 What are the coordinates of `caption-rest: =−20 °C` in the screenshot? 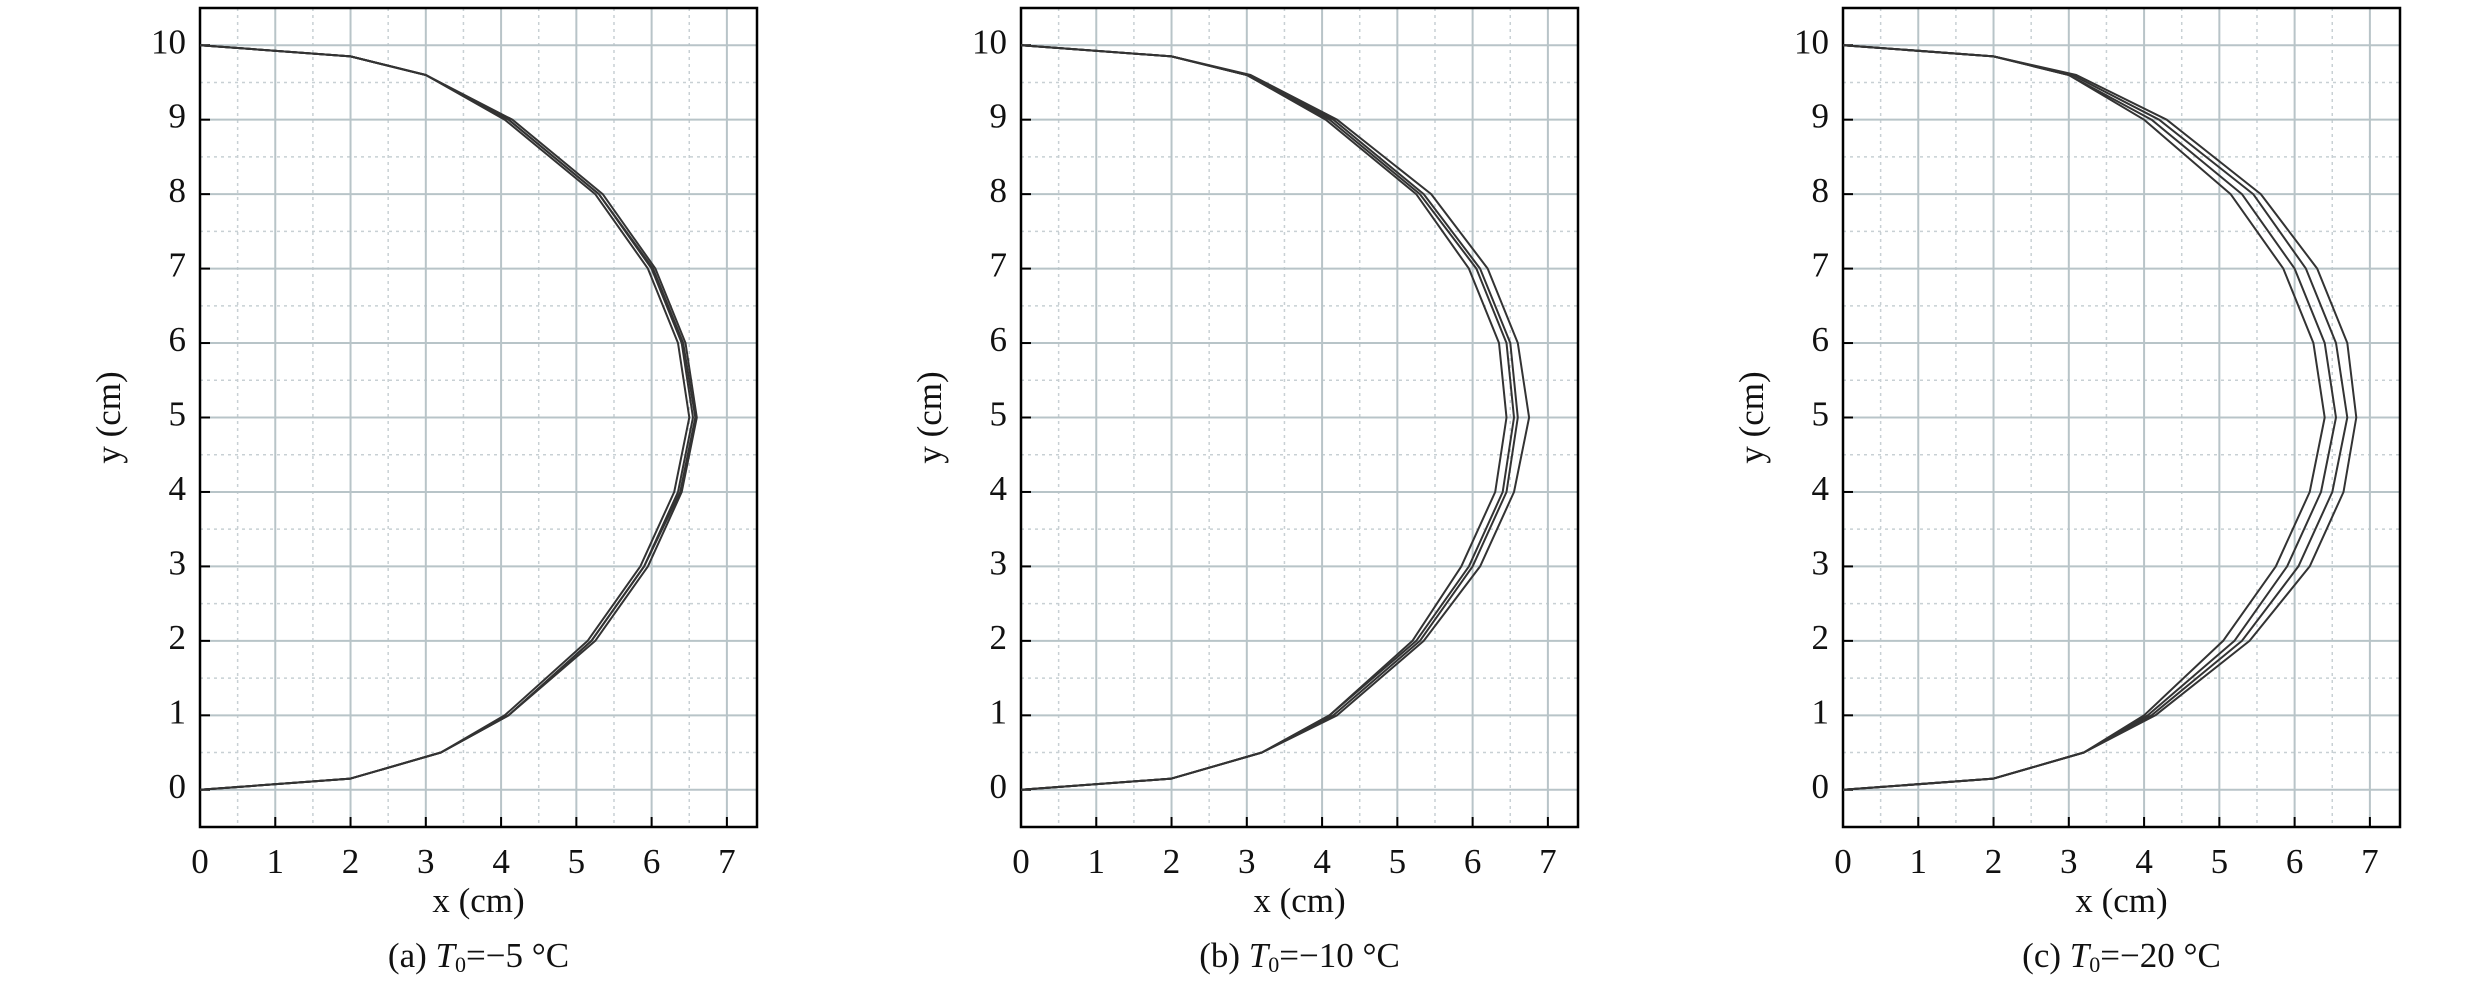 It's located at (2160, 955).